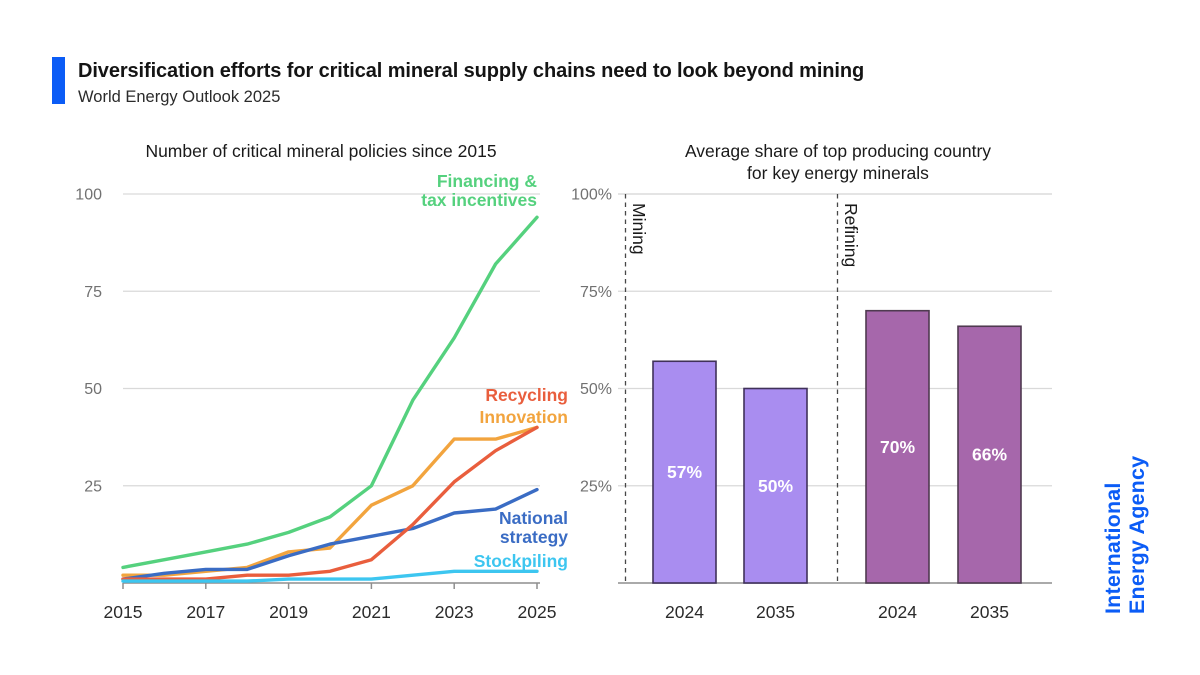  Describe the element at coordinates (534, 537) in the screenshot. I see `series-label-national-strategy: strategy` at that location.